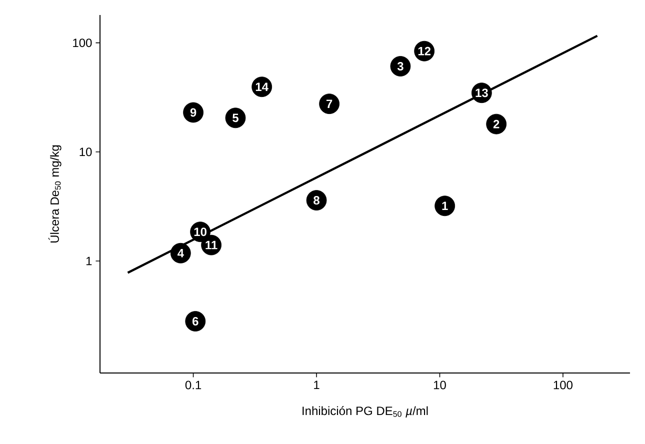 This screenshot has width=645, height=444. Describe the element at coordinates (329, 104) in the screenshot. I see `annotation: 7` at that location.